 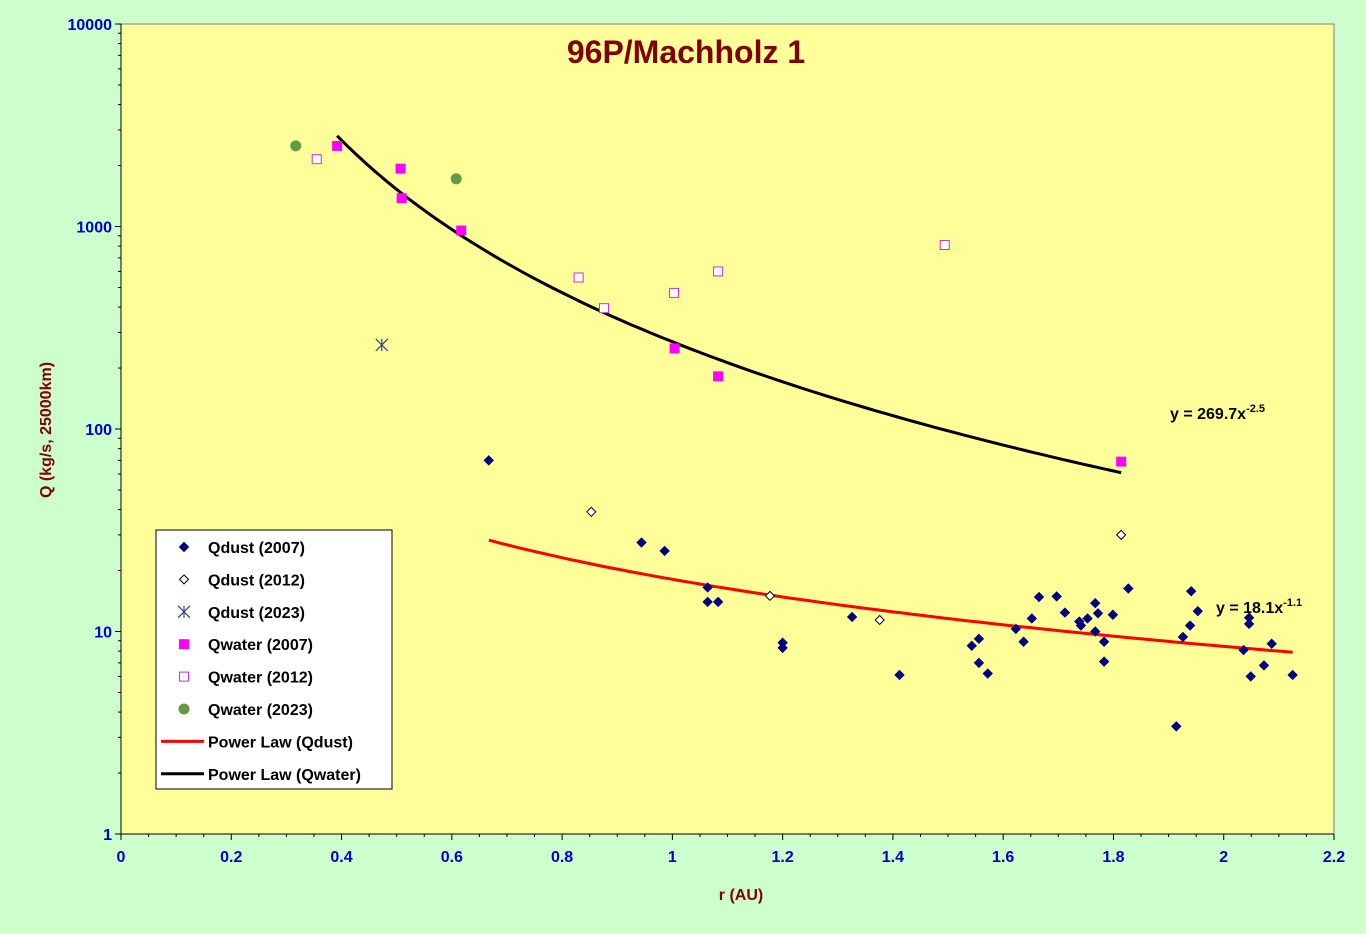 I want to click on x-tick-label: 1.6, so click(x=1003, y=857).